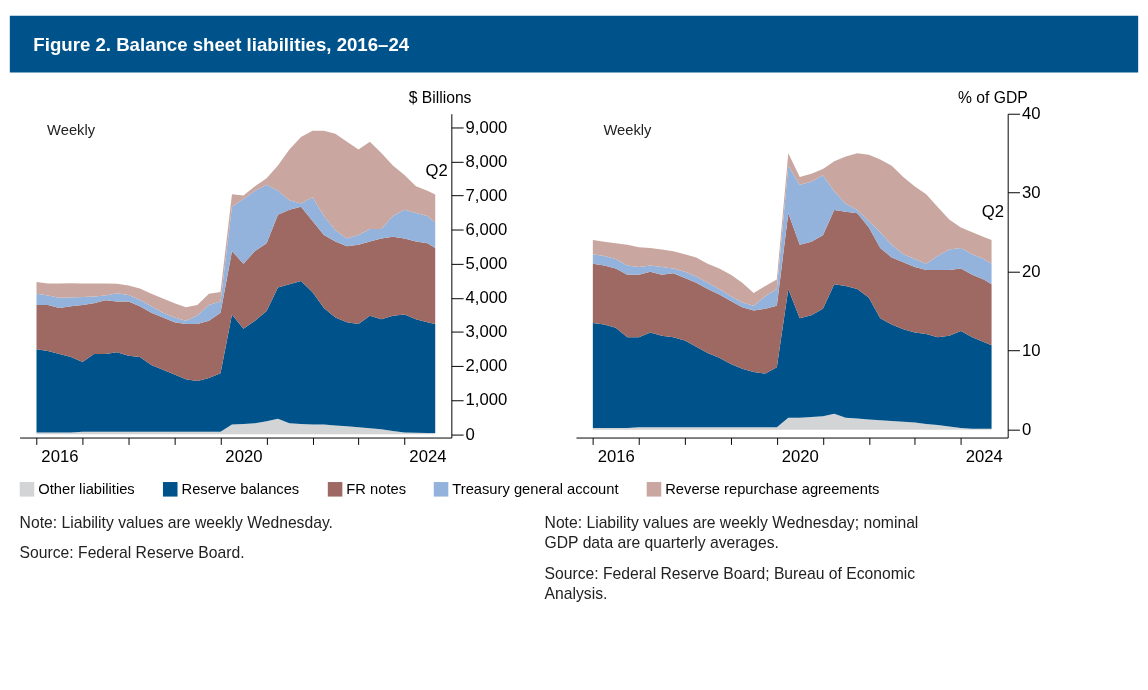 Image resolution: width=1148 pixels, height=690 pixels. What do you see at coordinates (440, 98) in the screenshot?
I see `y-axis-title: $ Billions` at bounding box center [440, 98].